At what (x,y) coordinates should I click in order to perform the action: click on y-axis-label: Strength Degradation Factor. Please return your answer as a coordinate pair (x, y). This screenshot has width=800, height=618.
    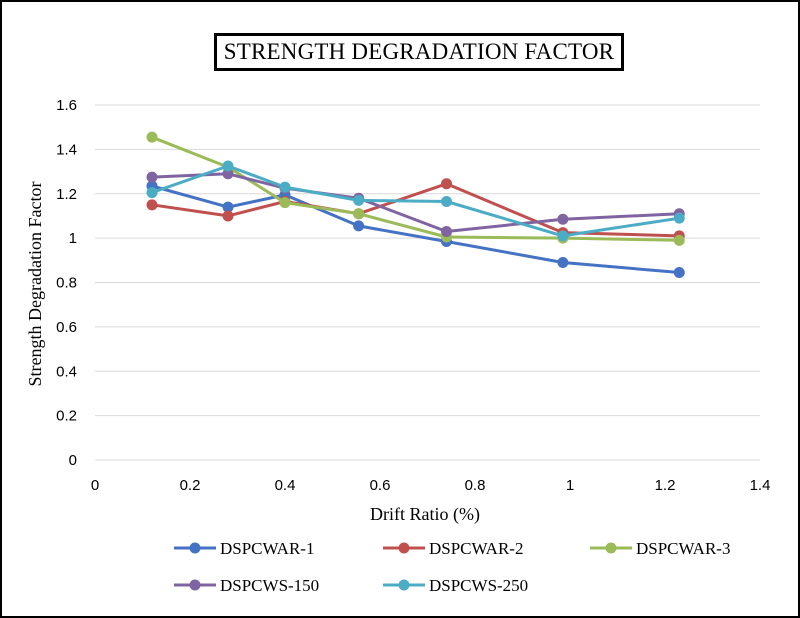
    Looking at the image, I should click on (35, 284).